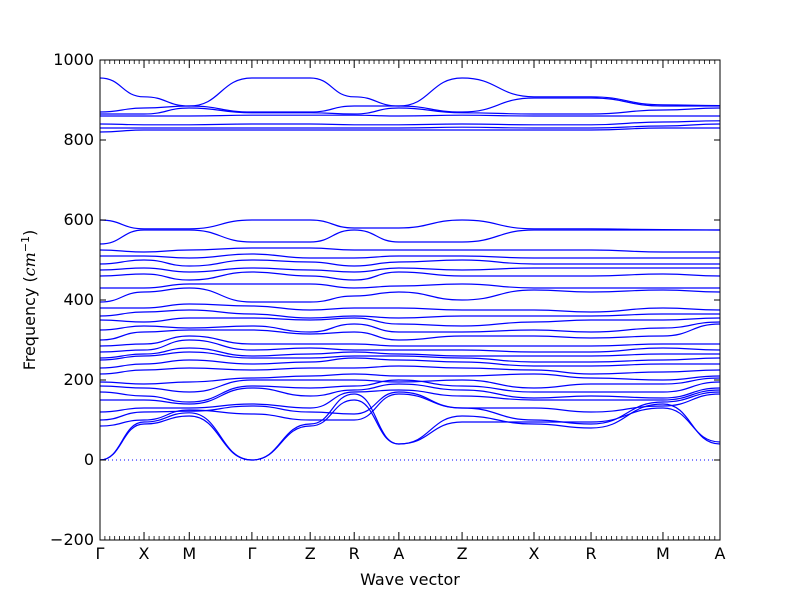 This screenshot has width=800, height=600. I want to click on y-tick-label: −200, so click(72, 539).